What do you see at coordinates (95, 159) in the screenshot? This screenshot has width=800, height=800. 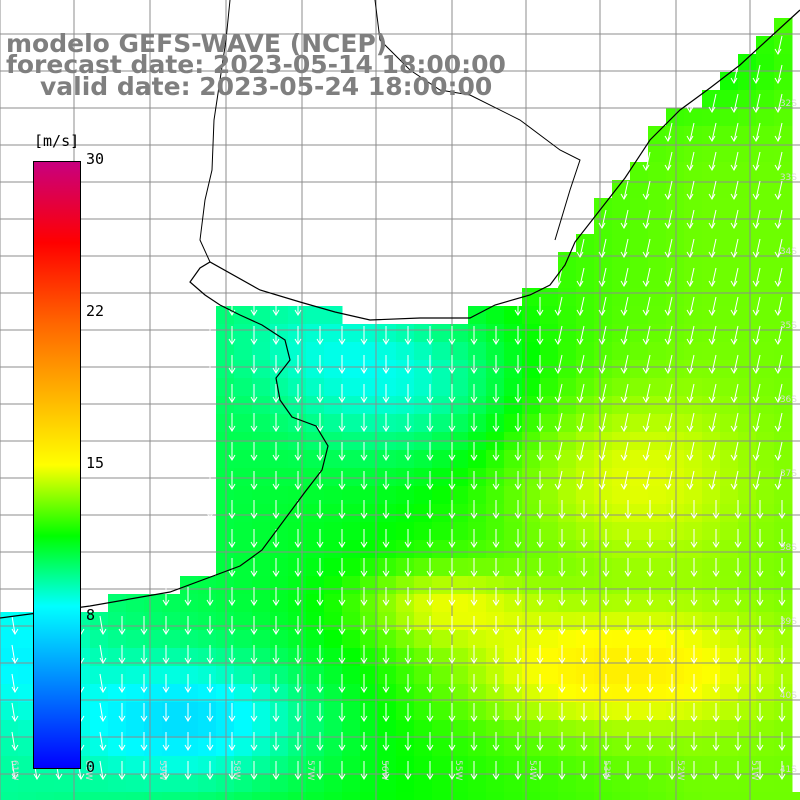 I see `colorbar-tick-30: 30` at bounding box center [95, 159].